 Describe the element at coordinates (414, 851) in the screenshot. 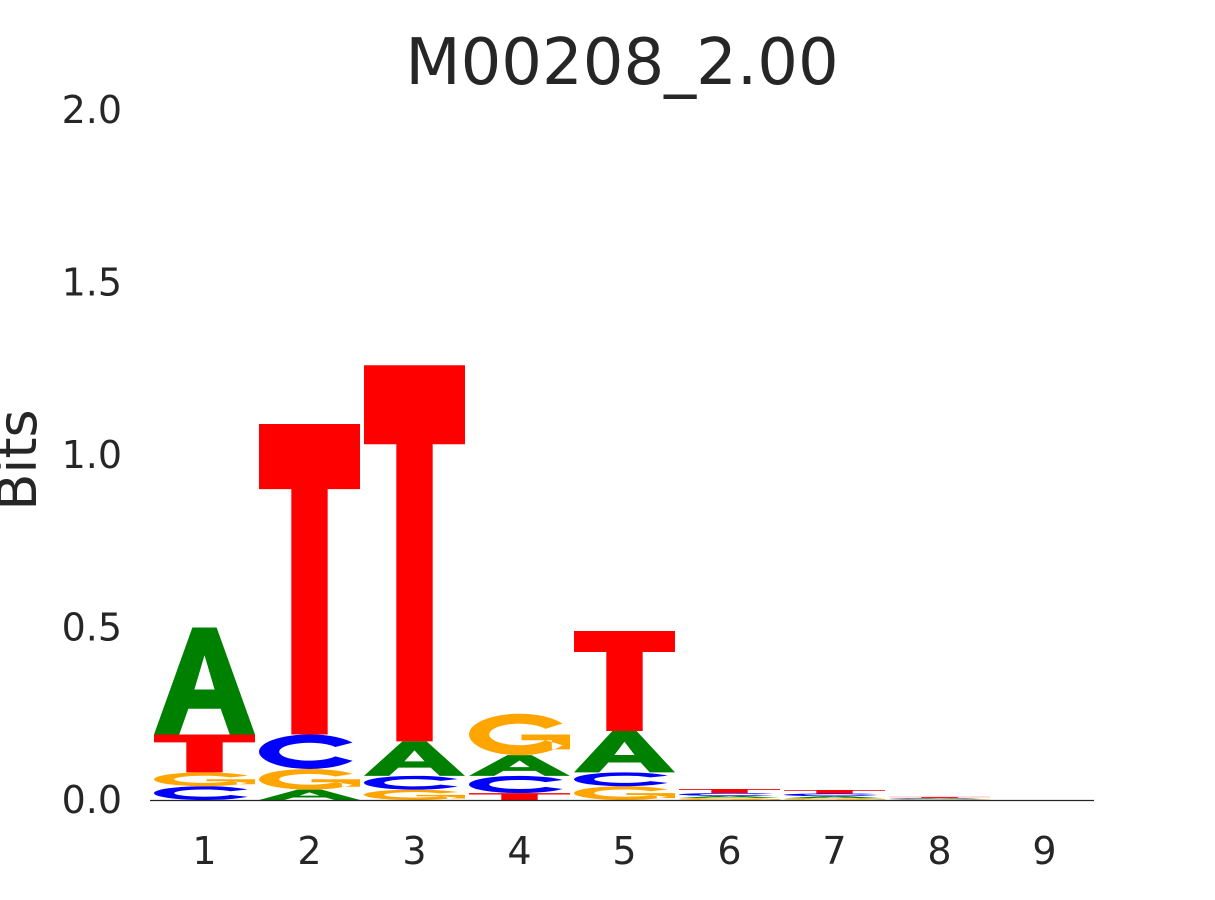

I see `x-tick-label: 3` at that location.